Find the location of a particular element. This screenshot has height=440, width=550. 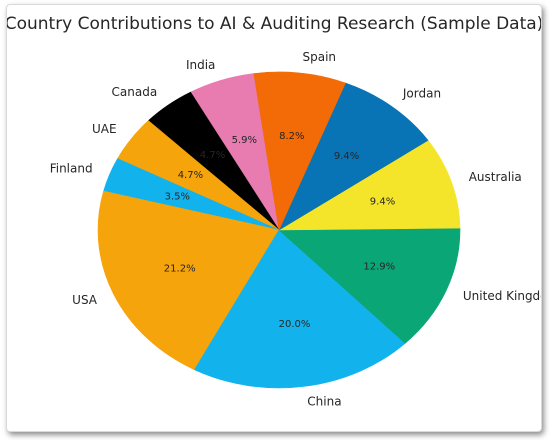

slice-label-finland: Finland is located at coordinates (71, 169).